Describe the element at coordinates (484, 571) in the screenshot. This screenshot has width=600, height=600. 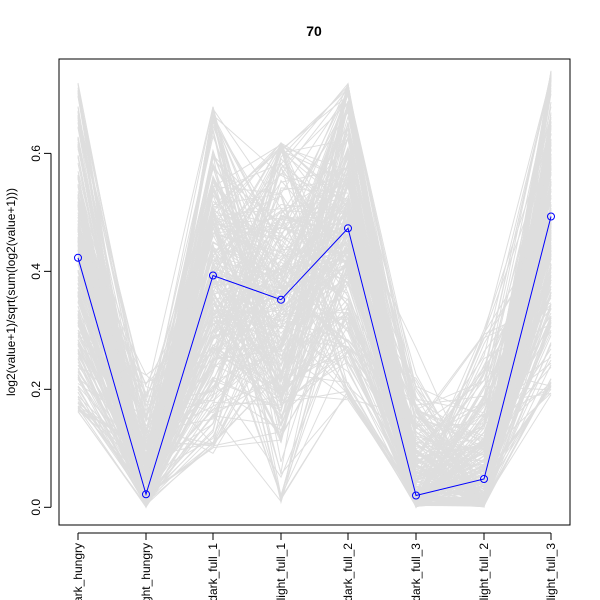
I see `x-tick-label: light_full_2` at that location.